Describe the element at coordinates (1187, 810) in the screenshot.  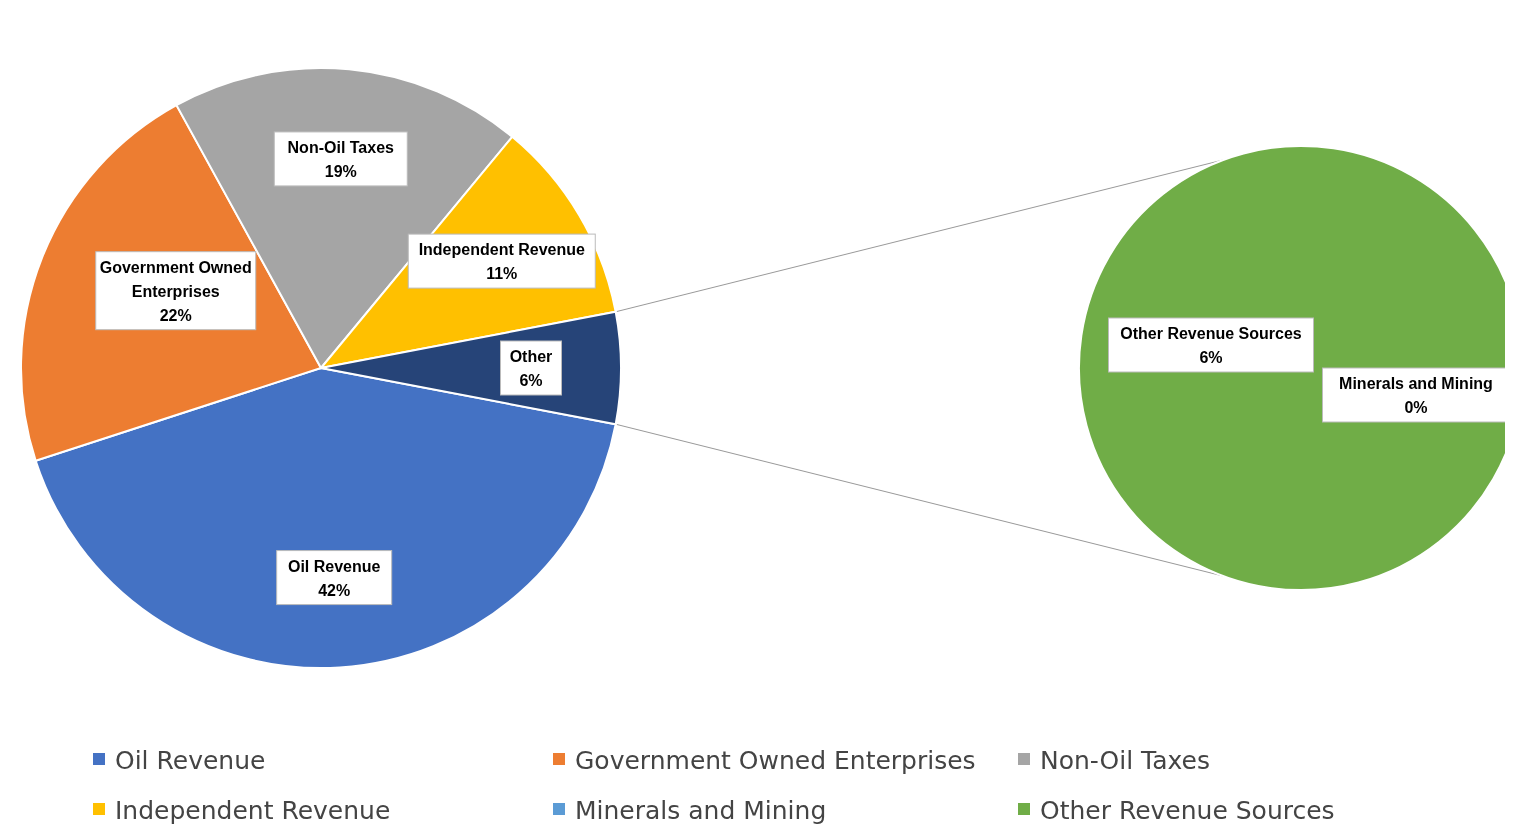
I see `legend-label: Other Revenue Sources` at that location.